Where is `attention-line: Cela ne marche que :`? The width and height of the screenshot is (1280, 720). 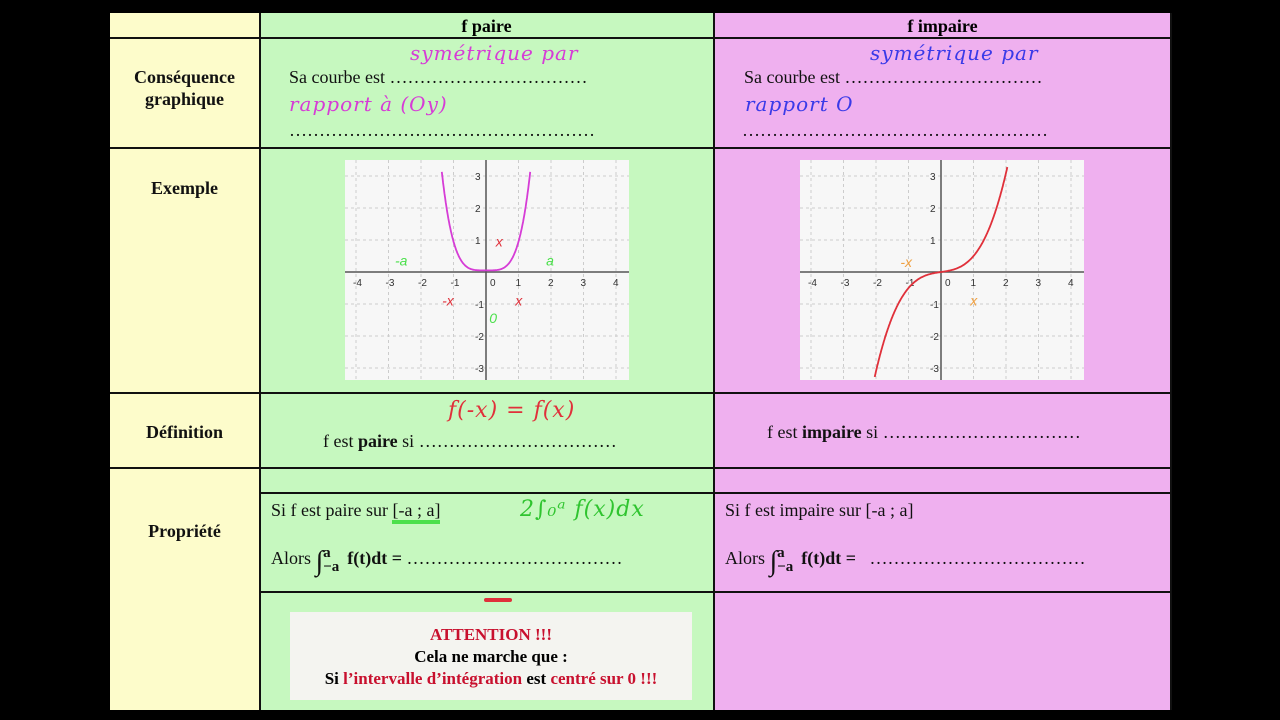 attention-line: Cela ne marche que : is located at coordinates (491, 656).